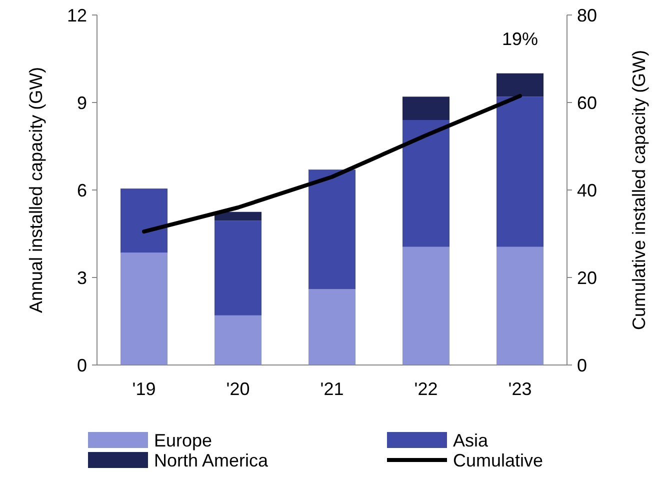 The width and height of the screenshot is (668, 498). I want to click on legend-label: Europe, so click(183, 440).